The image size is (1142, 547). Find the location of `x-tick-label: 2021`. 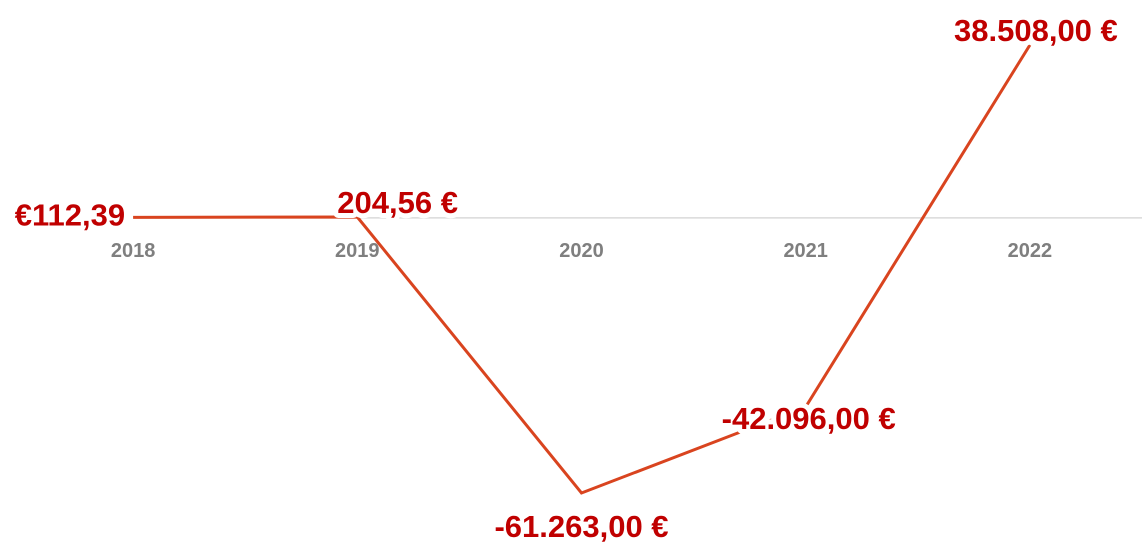

x-tick-label: 2021 is located at coordinates (805, 251).